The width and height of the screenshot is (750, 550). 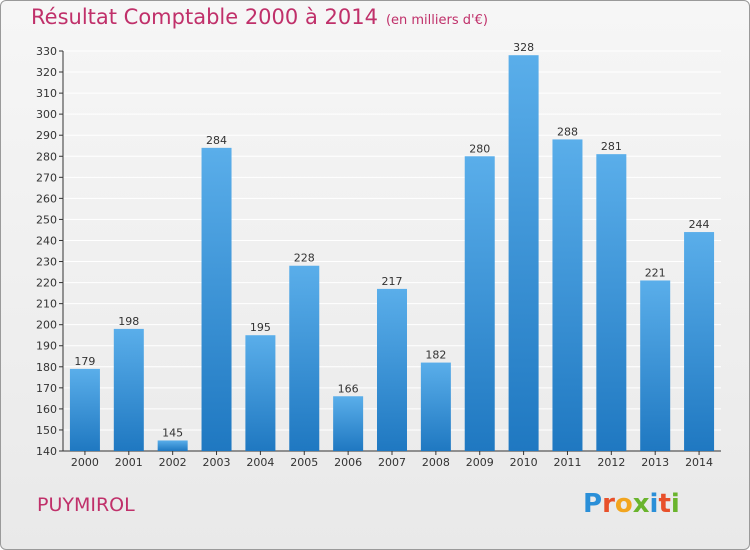 What do you see at coordinates (46, 156) in the screenshot?
I see `y-tick-label: 280` at bounding box center [46, 156].